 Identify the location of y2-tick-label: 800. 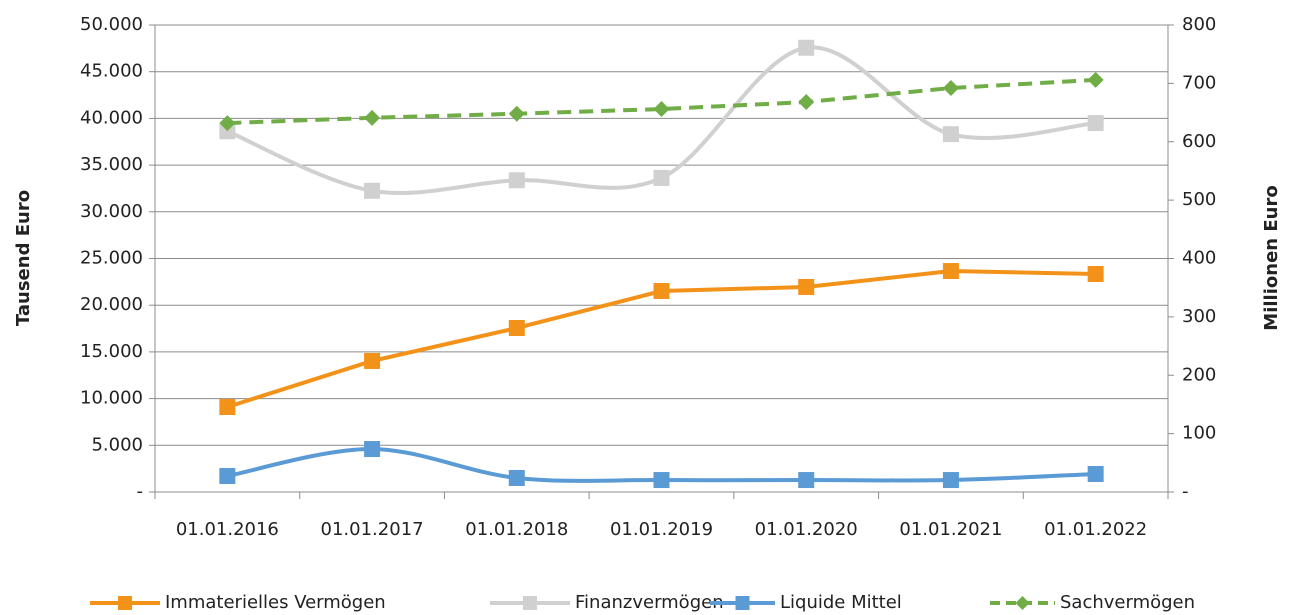
(1199, 24).